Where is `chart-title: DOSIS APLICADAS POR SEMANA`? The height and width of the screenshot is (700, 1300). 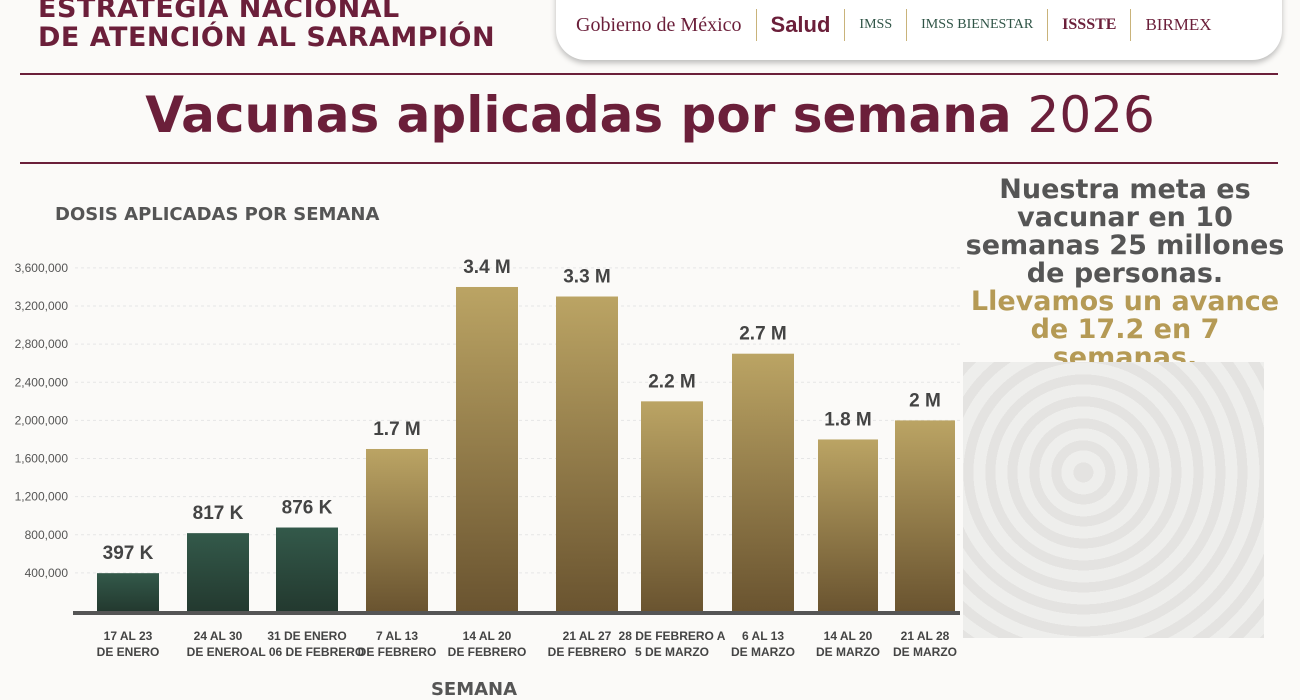
chart-title: DOSIS APLICADAS POR SEMANA is located at coordinates (217, 214).